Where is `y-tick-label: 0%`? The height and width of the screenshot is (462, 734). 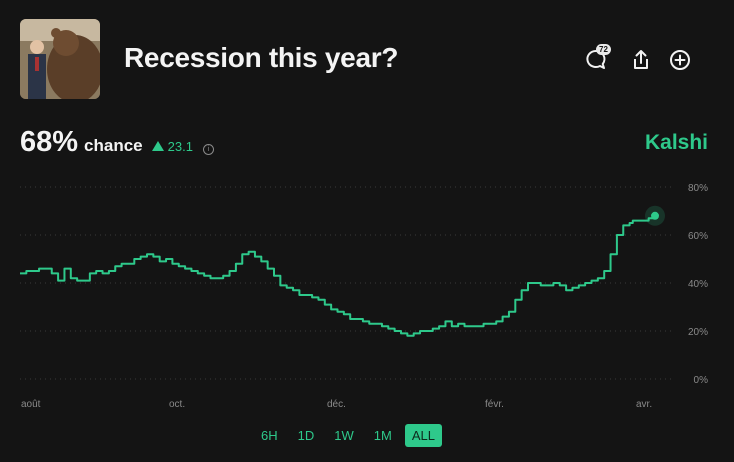
y-tick-label: 0% is located at coordinates (701, 380).